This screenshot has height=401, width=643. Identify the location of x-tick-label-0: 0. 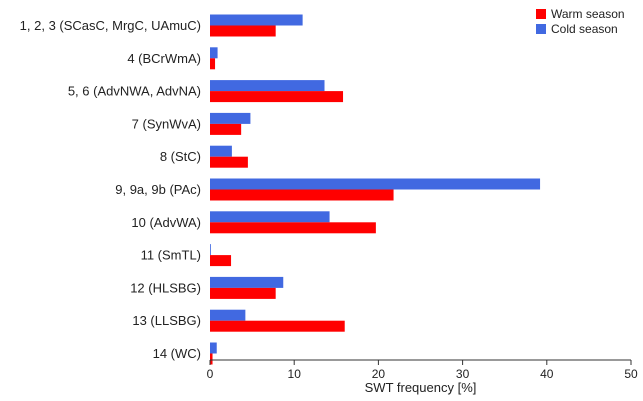
(210, 374).